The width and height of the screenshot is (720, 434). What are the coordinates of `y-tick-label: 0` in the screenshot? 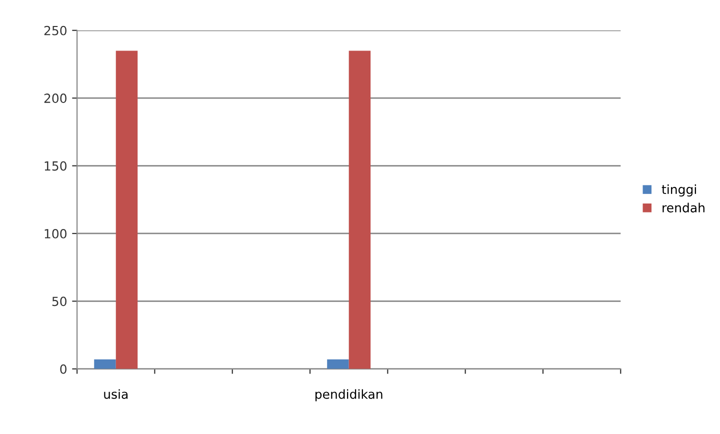 It's located at (63, 369).